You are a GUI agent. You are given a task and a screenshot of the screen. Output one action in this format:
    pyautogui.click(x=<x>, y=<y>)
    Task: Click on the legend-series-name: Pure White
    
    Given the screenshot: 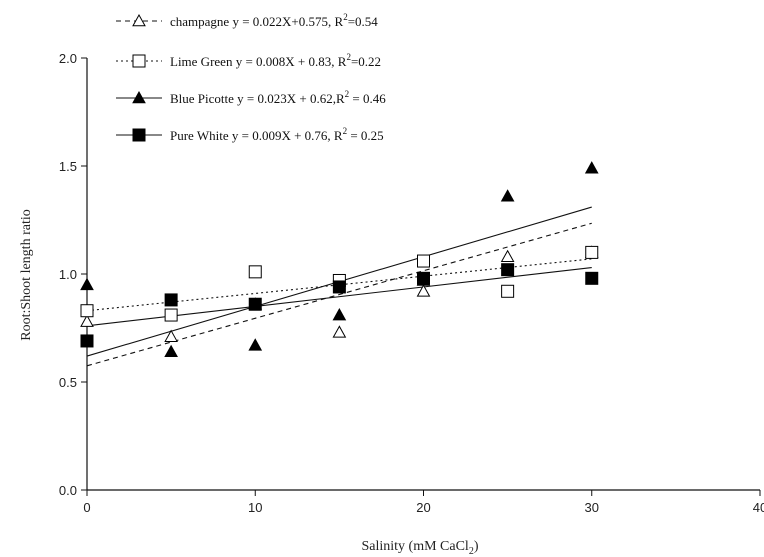 What is the action you would take?
    pyautogui.click(x=201, y=135)
    